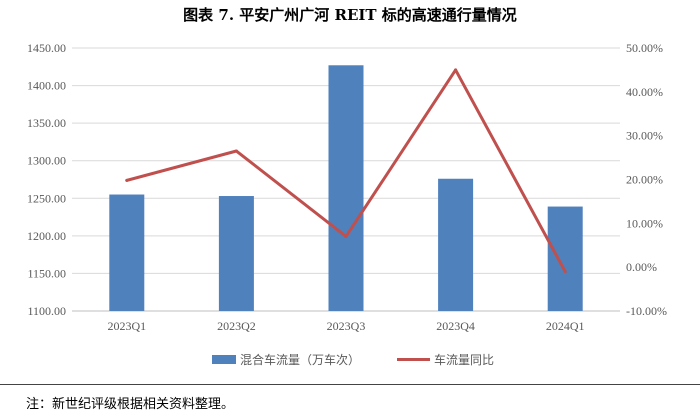 The image size is (700, 416). I want to click on x-tick-label: 2023Q1, so click(126, 326).